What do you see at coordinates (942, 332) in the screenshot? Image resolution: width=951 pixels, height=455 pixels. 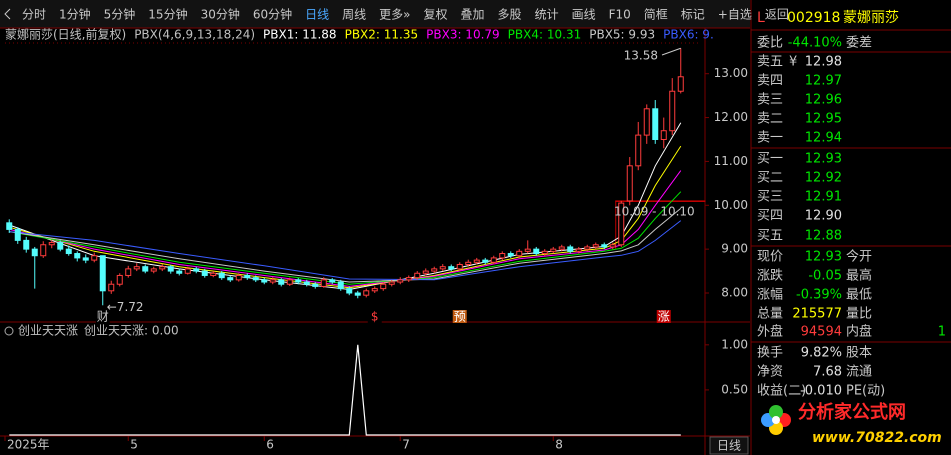 I see `quote-value: 1` at bounding box center [942, 332].